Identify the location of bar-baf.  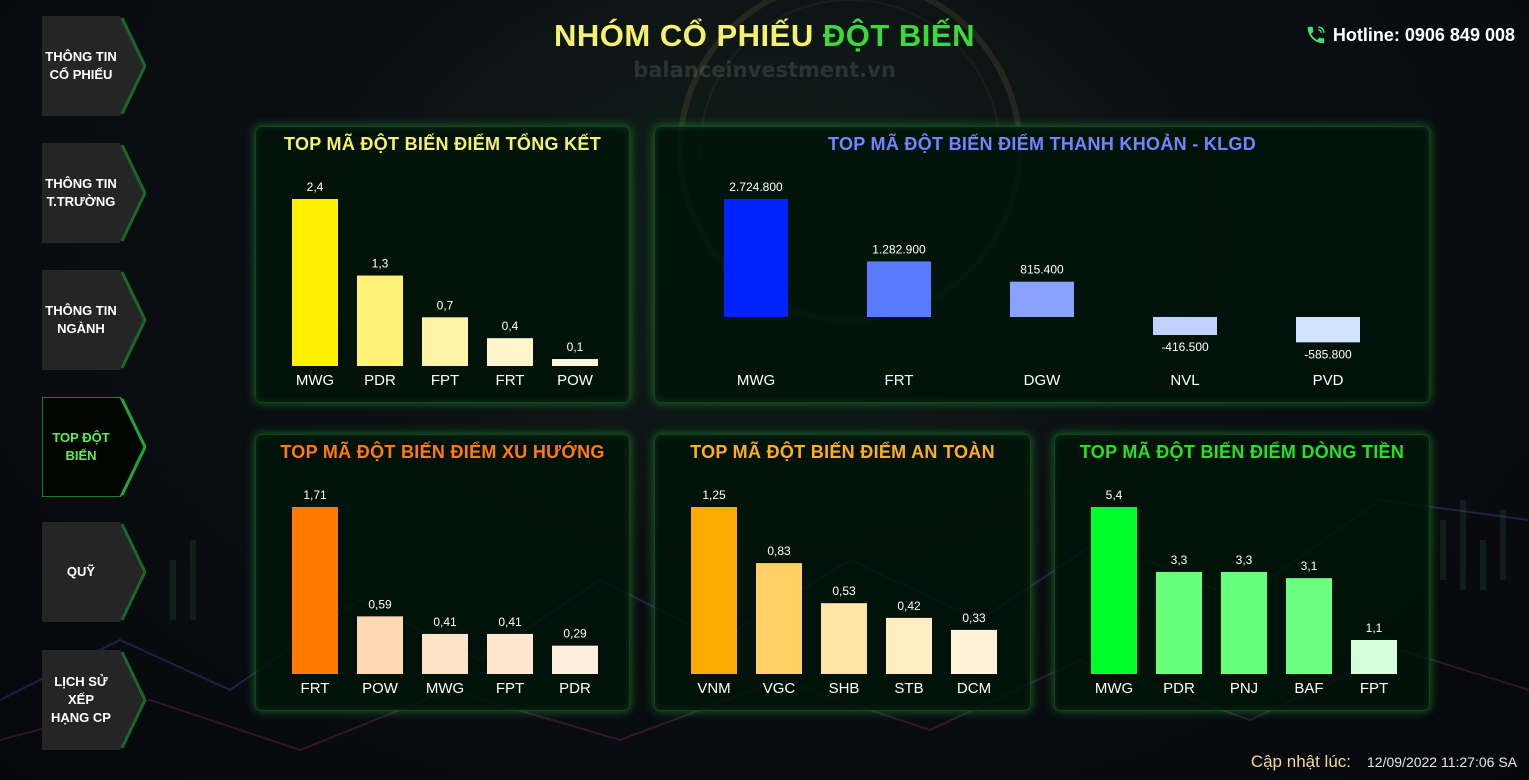
(1309, 626).